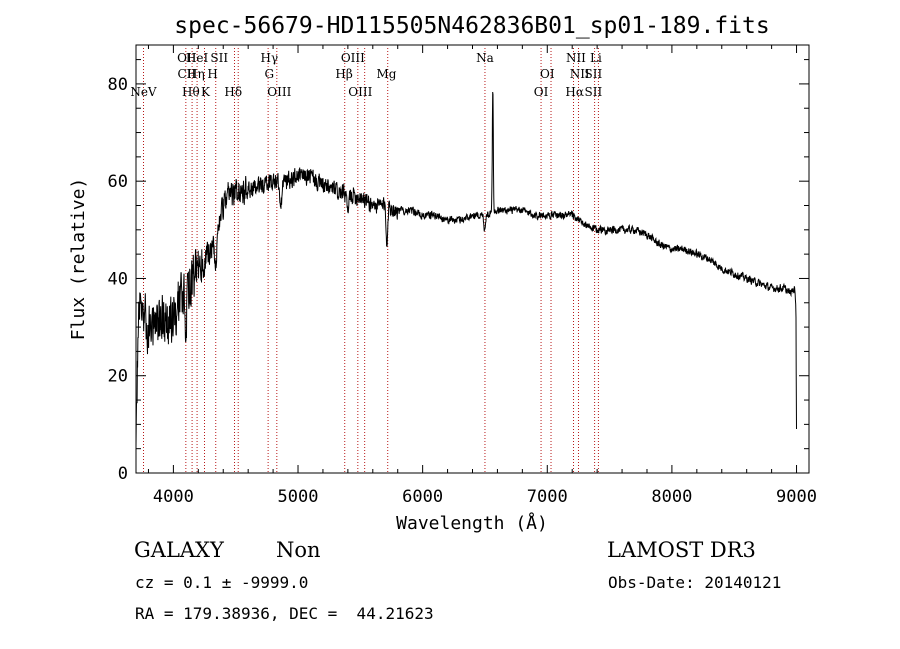 Image resolution: width=900 pixels, height=649 pixels. I want to click on y-tick-label: 0, so click(123, 474).